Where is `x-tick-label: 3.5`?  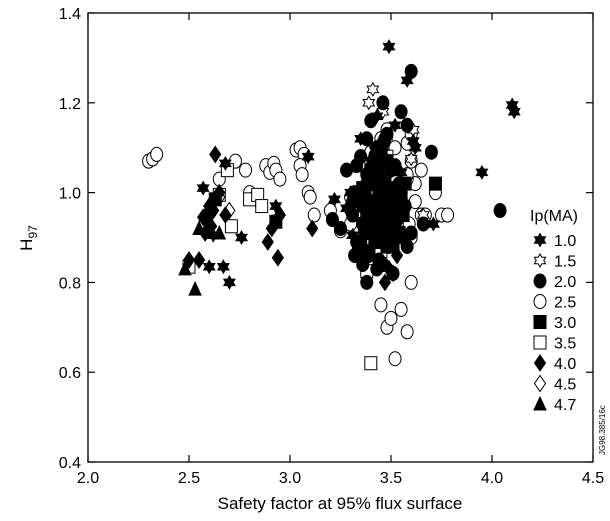
x-tick-label: 3.5 is located at coordinates (391, 478).